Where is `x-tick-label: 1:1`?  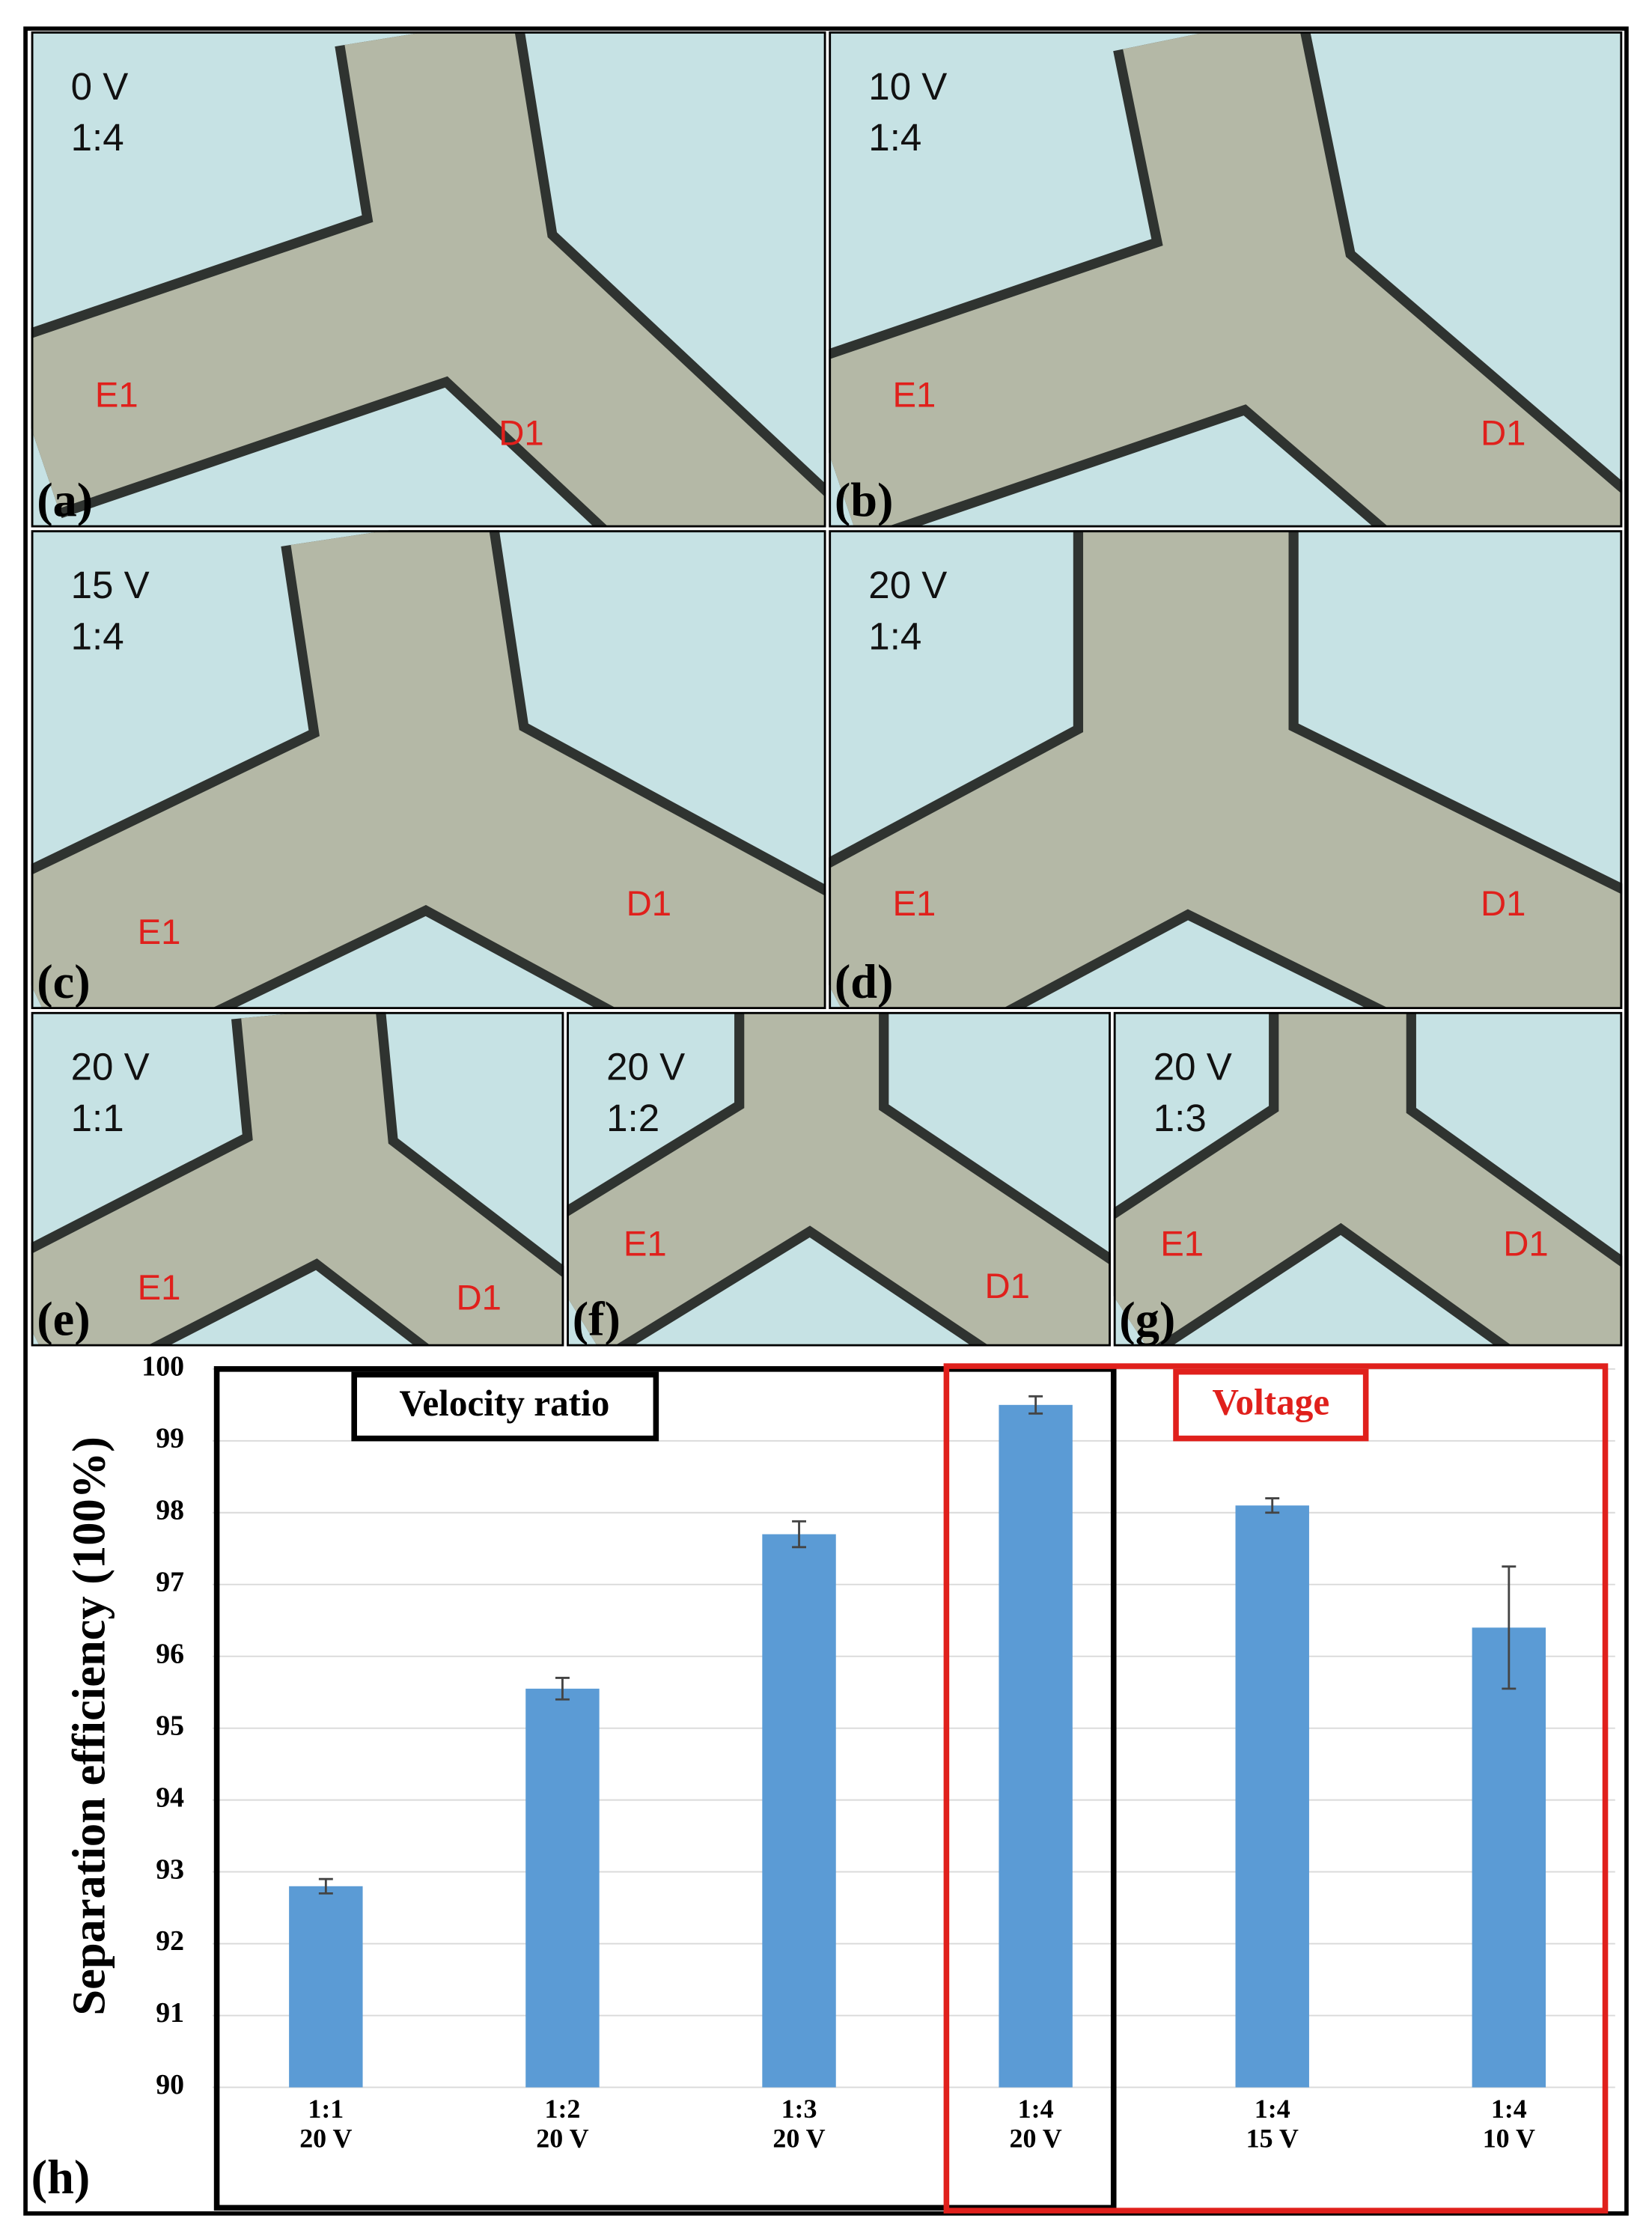 x-tick-label: 1:1 is located at coordinates (326, 2109).